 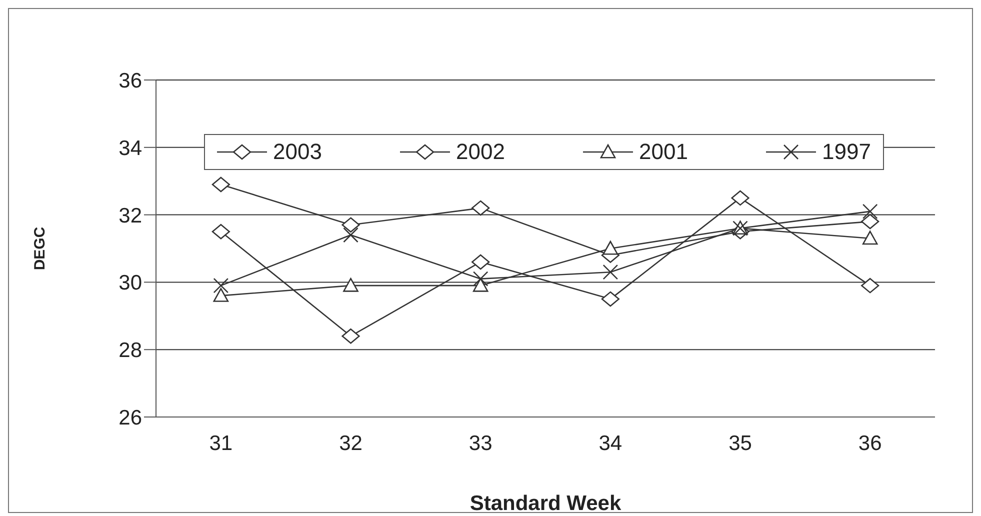 I want to click on y-tick-label: 28, so click(x=130, y=350).